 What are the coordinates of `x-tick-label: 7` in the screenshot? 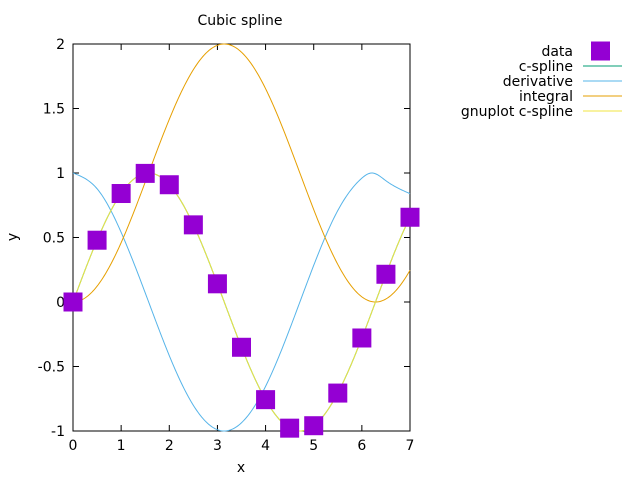 It's located at (410, 446).